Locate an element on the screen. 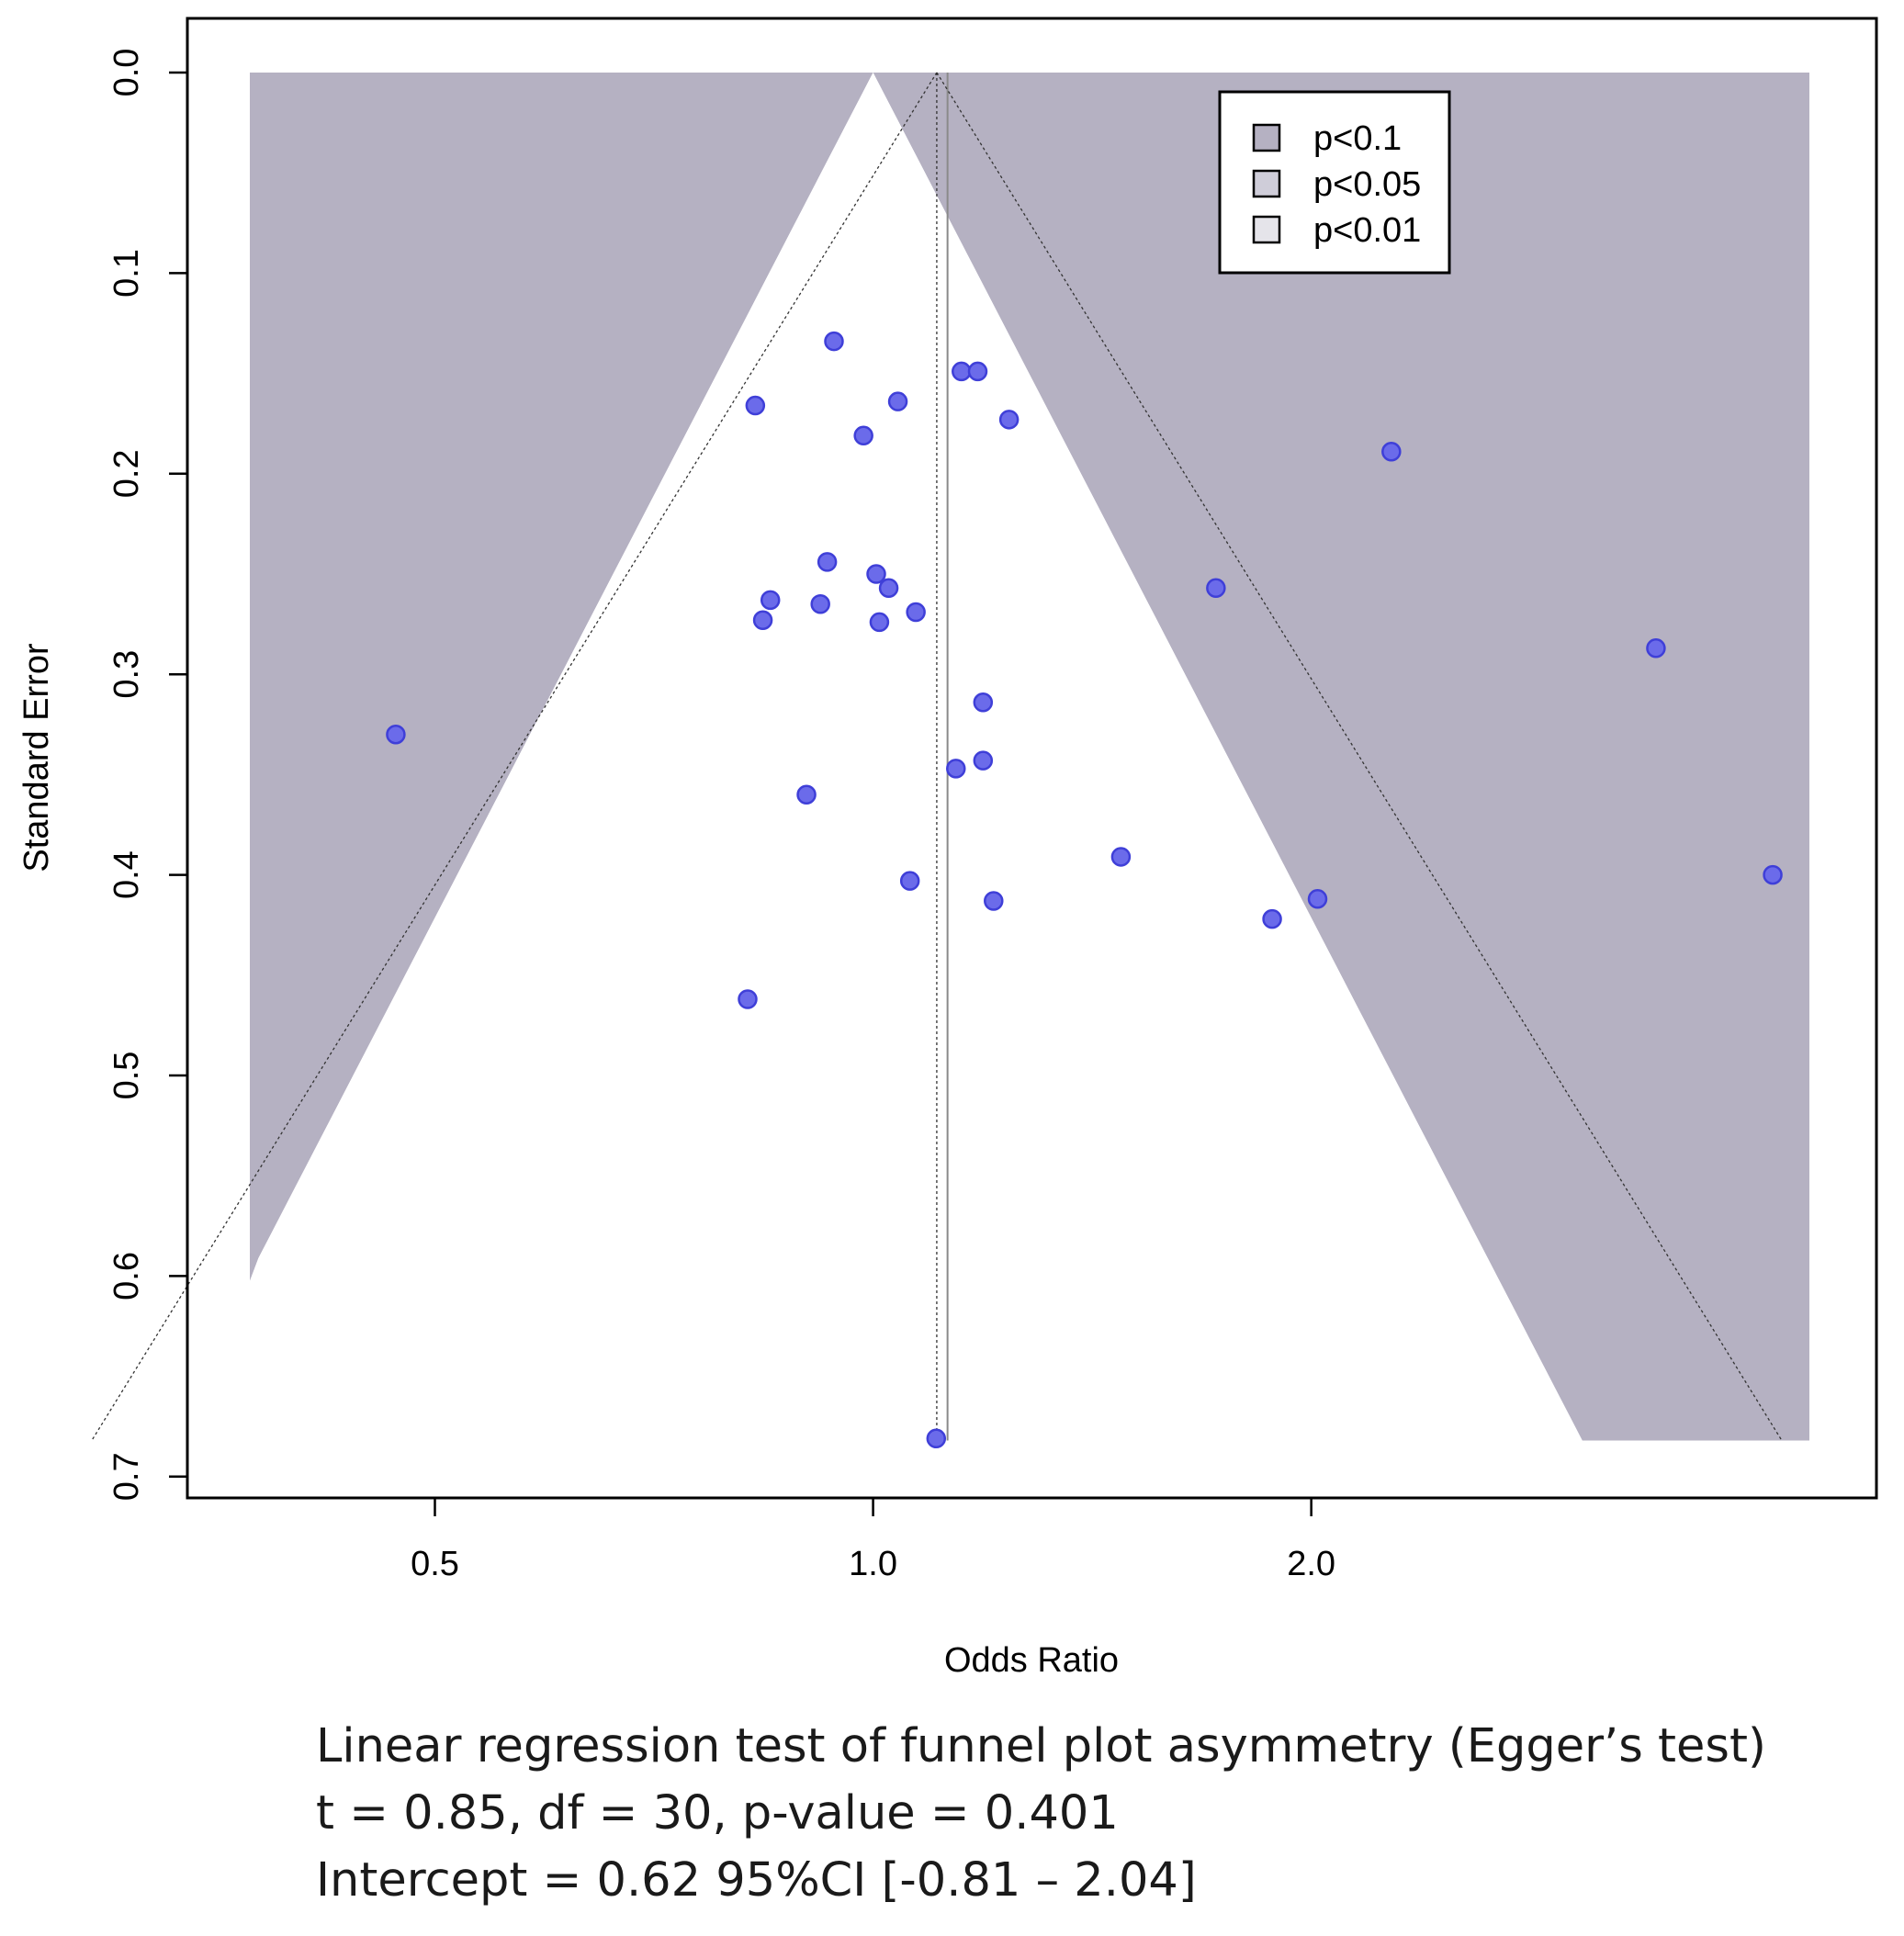 The image size is (1904, 1936). y-tick-label: 0.1 is located at coordinates (126, 274).